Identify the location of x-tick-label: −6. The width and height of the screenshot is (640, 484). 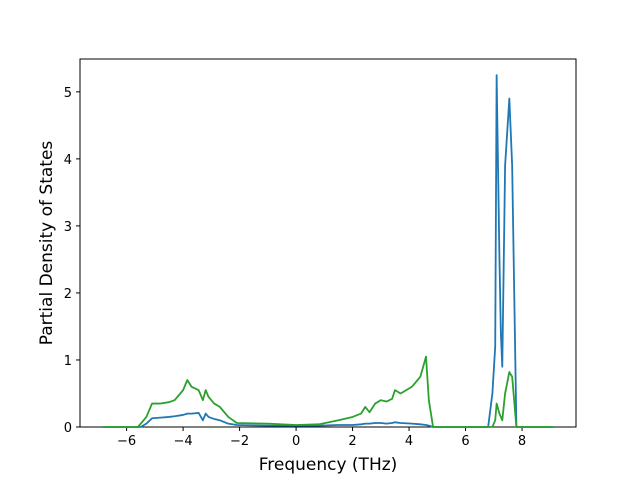
(126, 441).